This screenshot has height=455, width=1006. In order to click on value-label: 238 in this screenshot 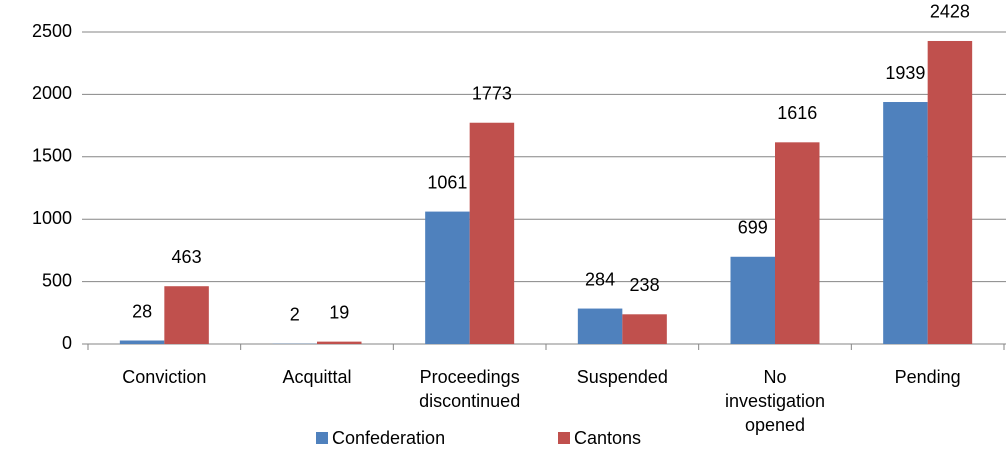, I will do `click(645, 285)`.